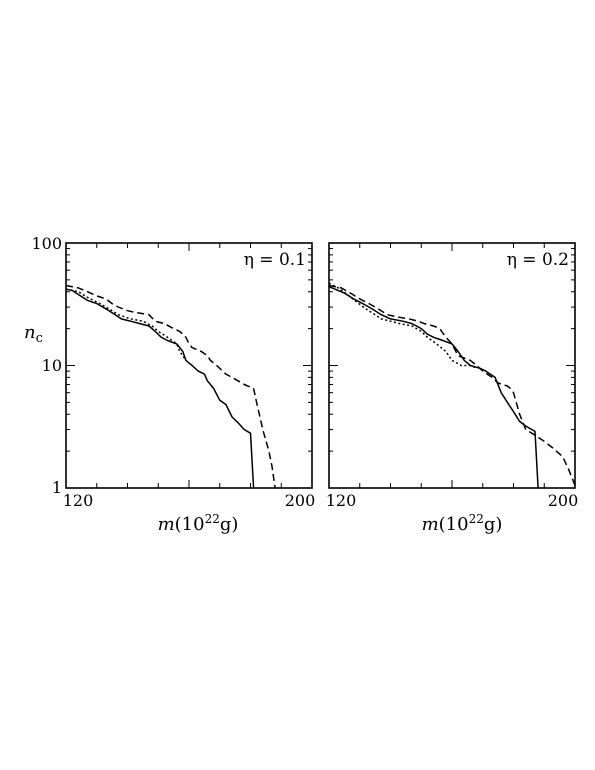 The image size is (595, 770). I want to click on y-axis-label: nc, so click(33, 334).